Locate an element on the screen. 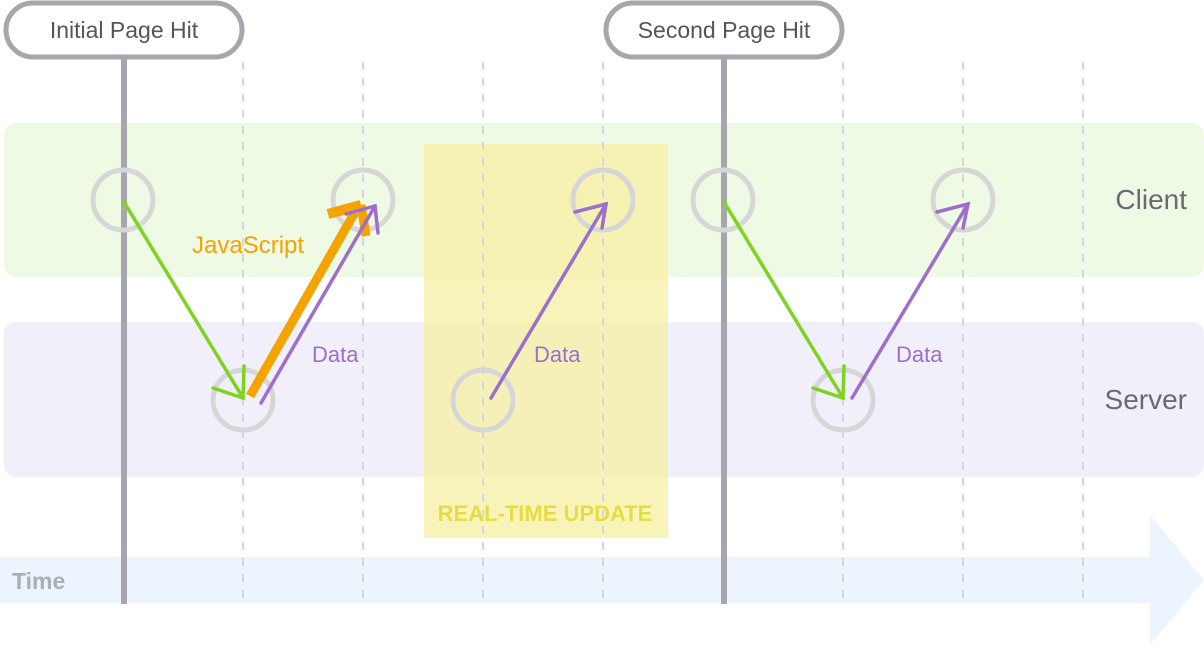 The image size is (1204, 648). realtime-box is located at coordinates (546, 341).